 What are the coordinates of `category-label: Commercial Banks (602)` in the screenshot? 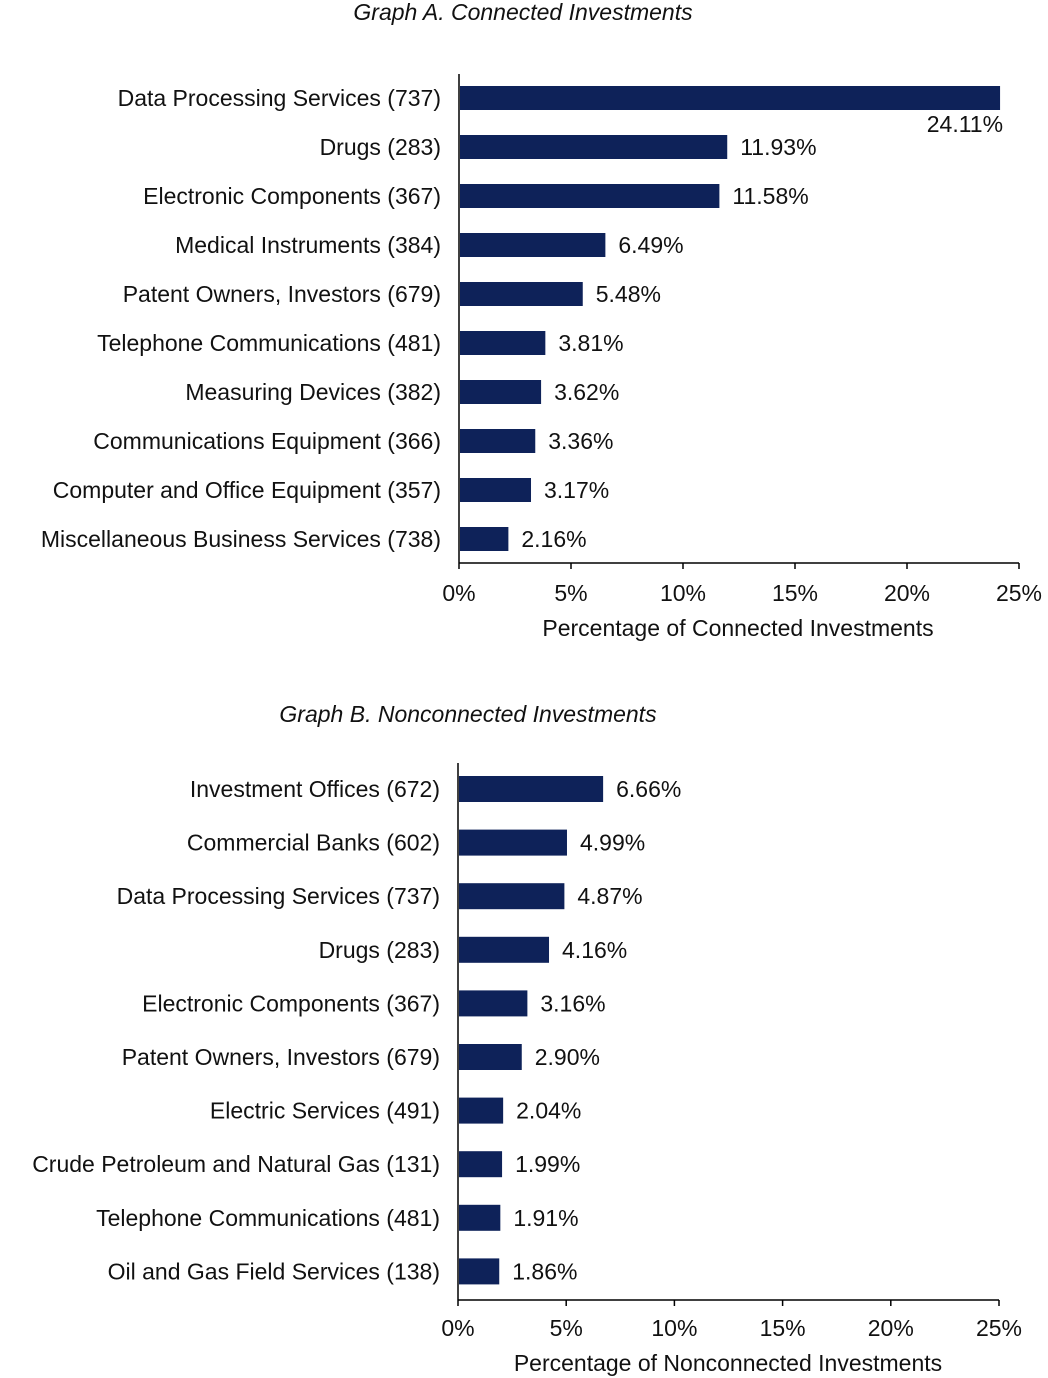 It's located at (313, 843).